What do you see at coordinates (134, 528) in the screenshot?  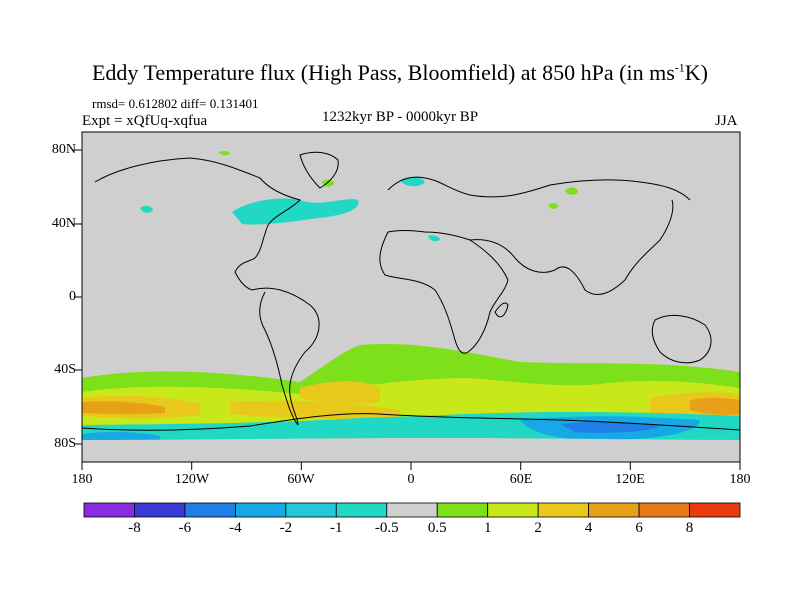 I see `colorbar-tick-label: -8` at bounding box center [134, 528].